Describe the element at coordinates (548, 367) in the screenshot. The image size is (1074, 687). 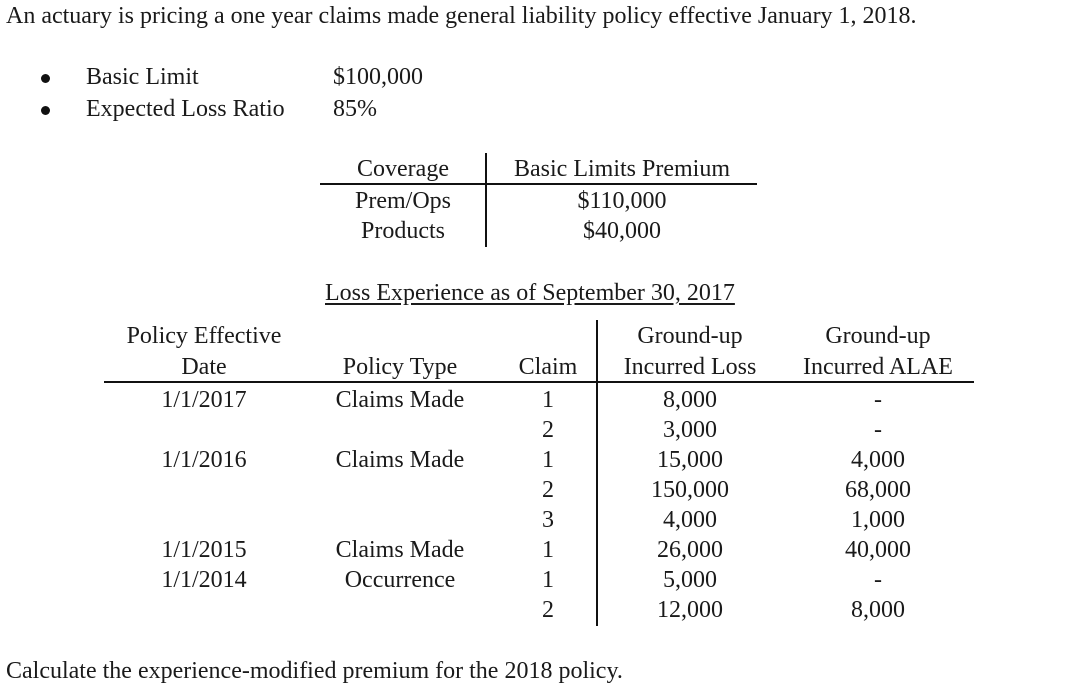
I see `loss-header-claim: Claim` at that location.